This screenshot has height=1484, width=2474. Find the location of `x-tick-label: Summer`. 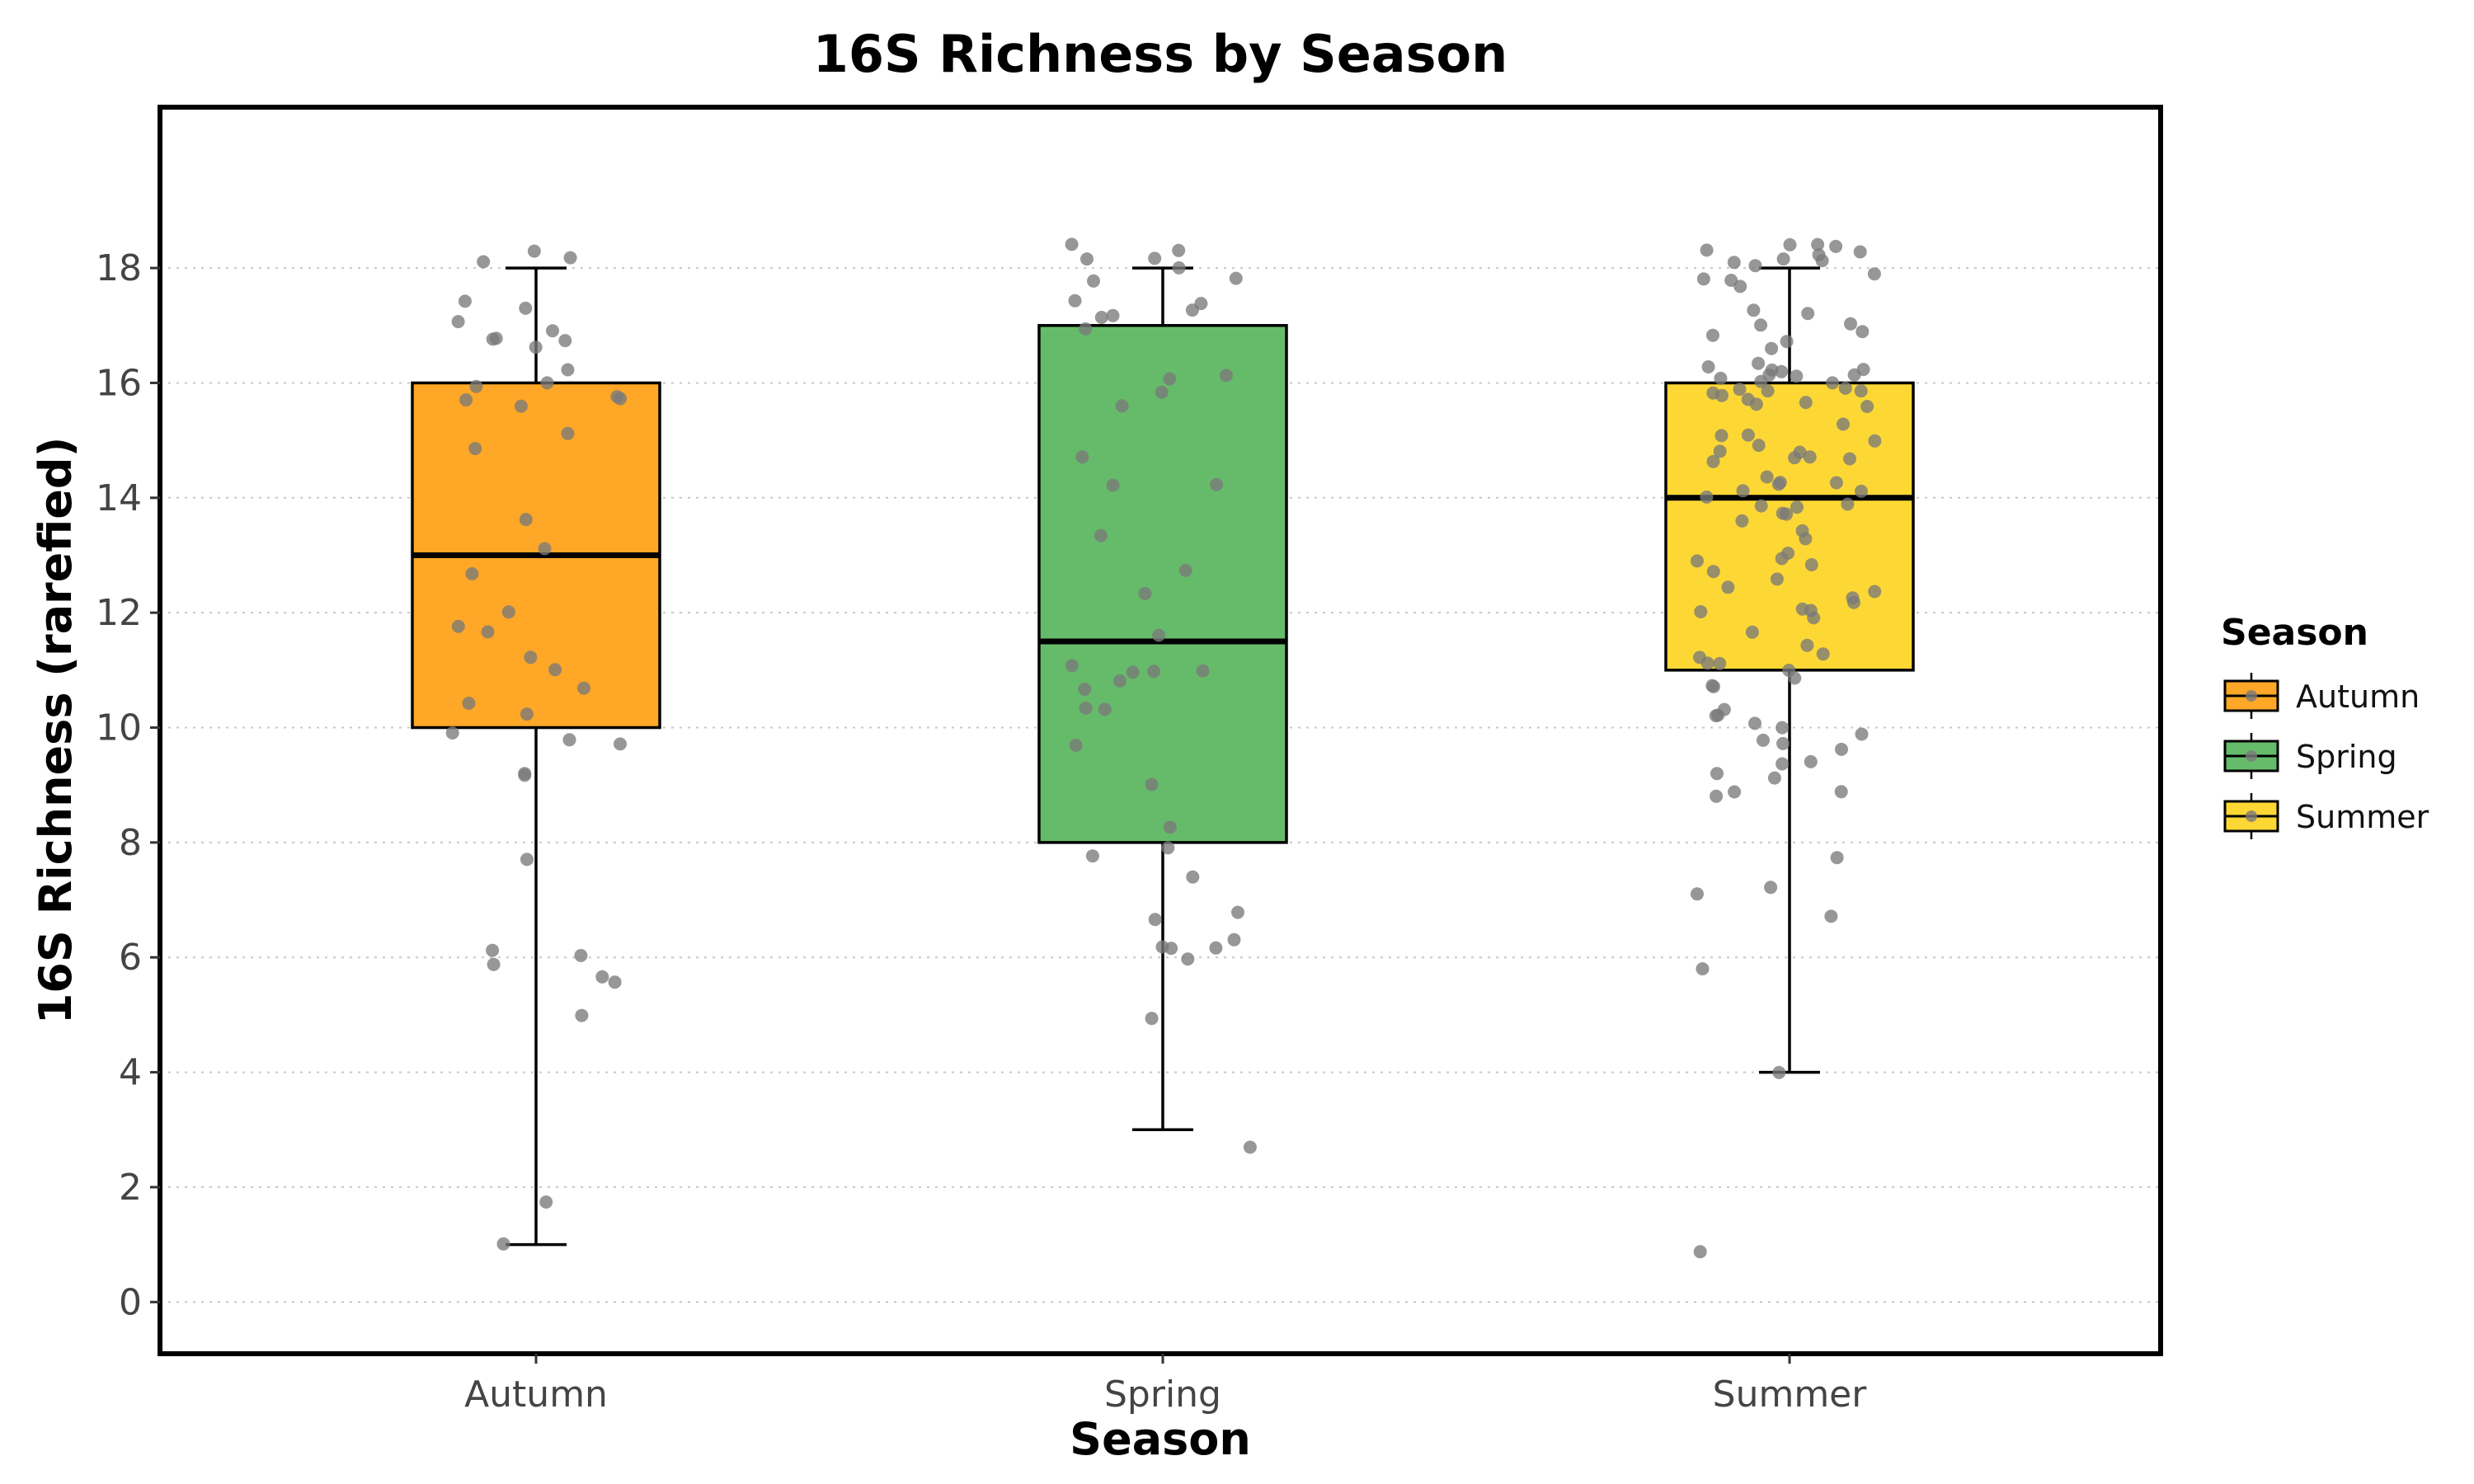

x-tick-label: Summer is located at coordinates (1790, 1395).